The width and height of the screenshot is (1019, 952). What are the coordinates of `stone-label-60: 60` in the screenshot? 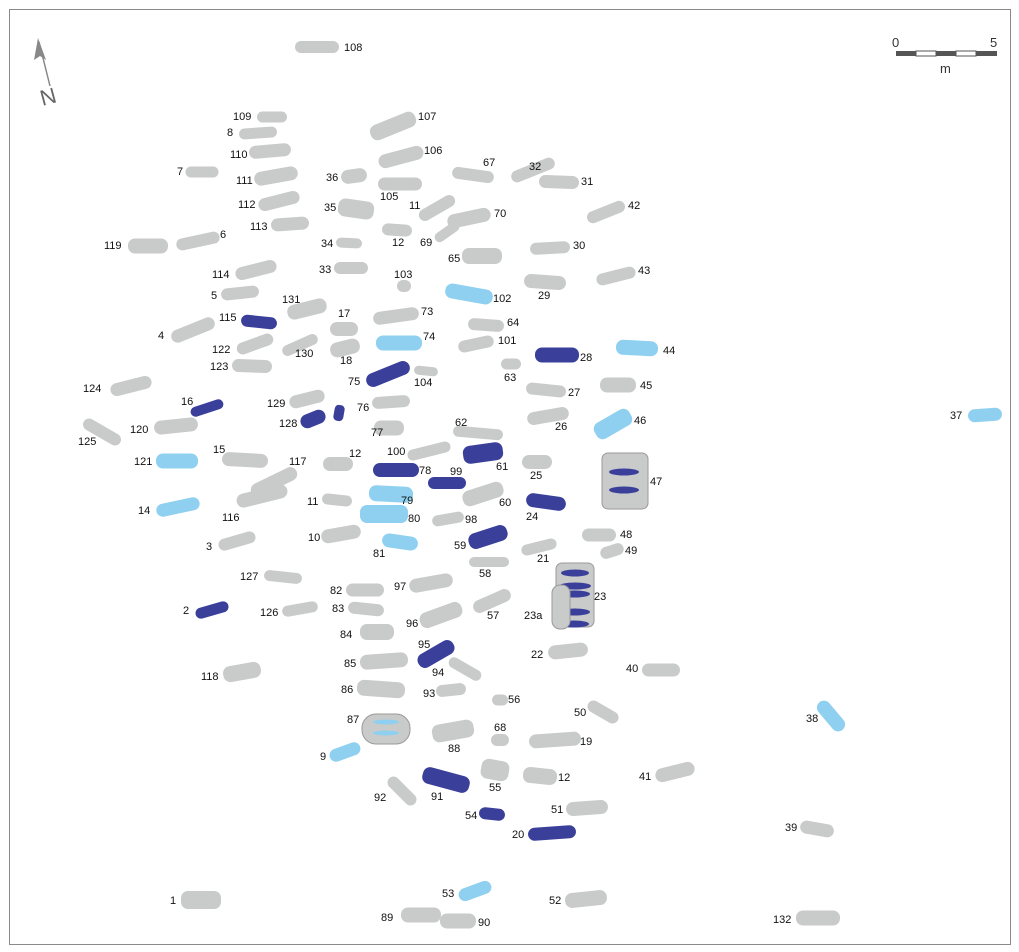 It's located at (505, 503).